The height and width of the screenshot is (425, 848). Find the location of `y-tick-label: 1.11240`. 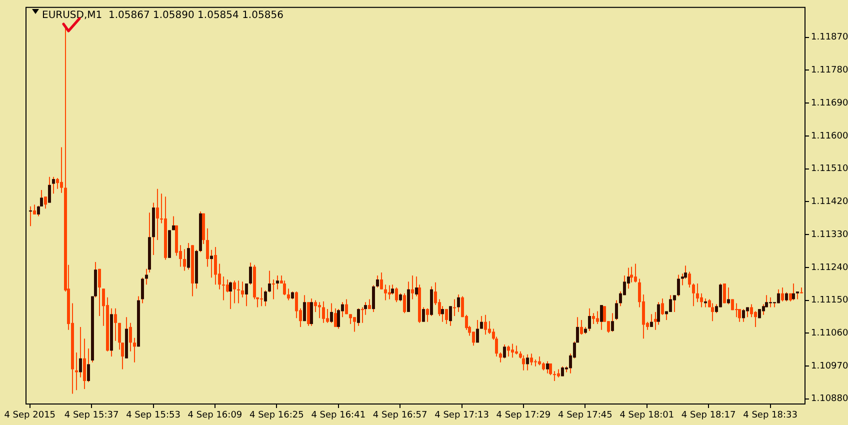

y-tick-label: 1.11240 is located at coordinates (829, 267).